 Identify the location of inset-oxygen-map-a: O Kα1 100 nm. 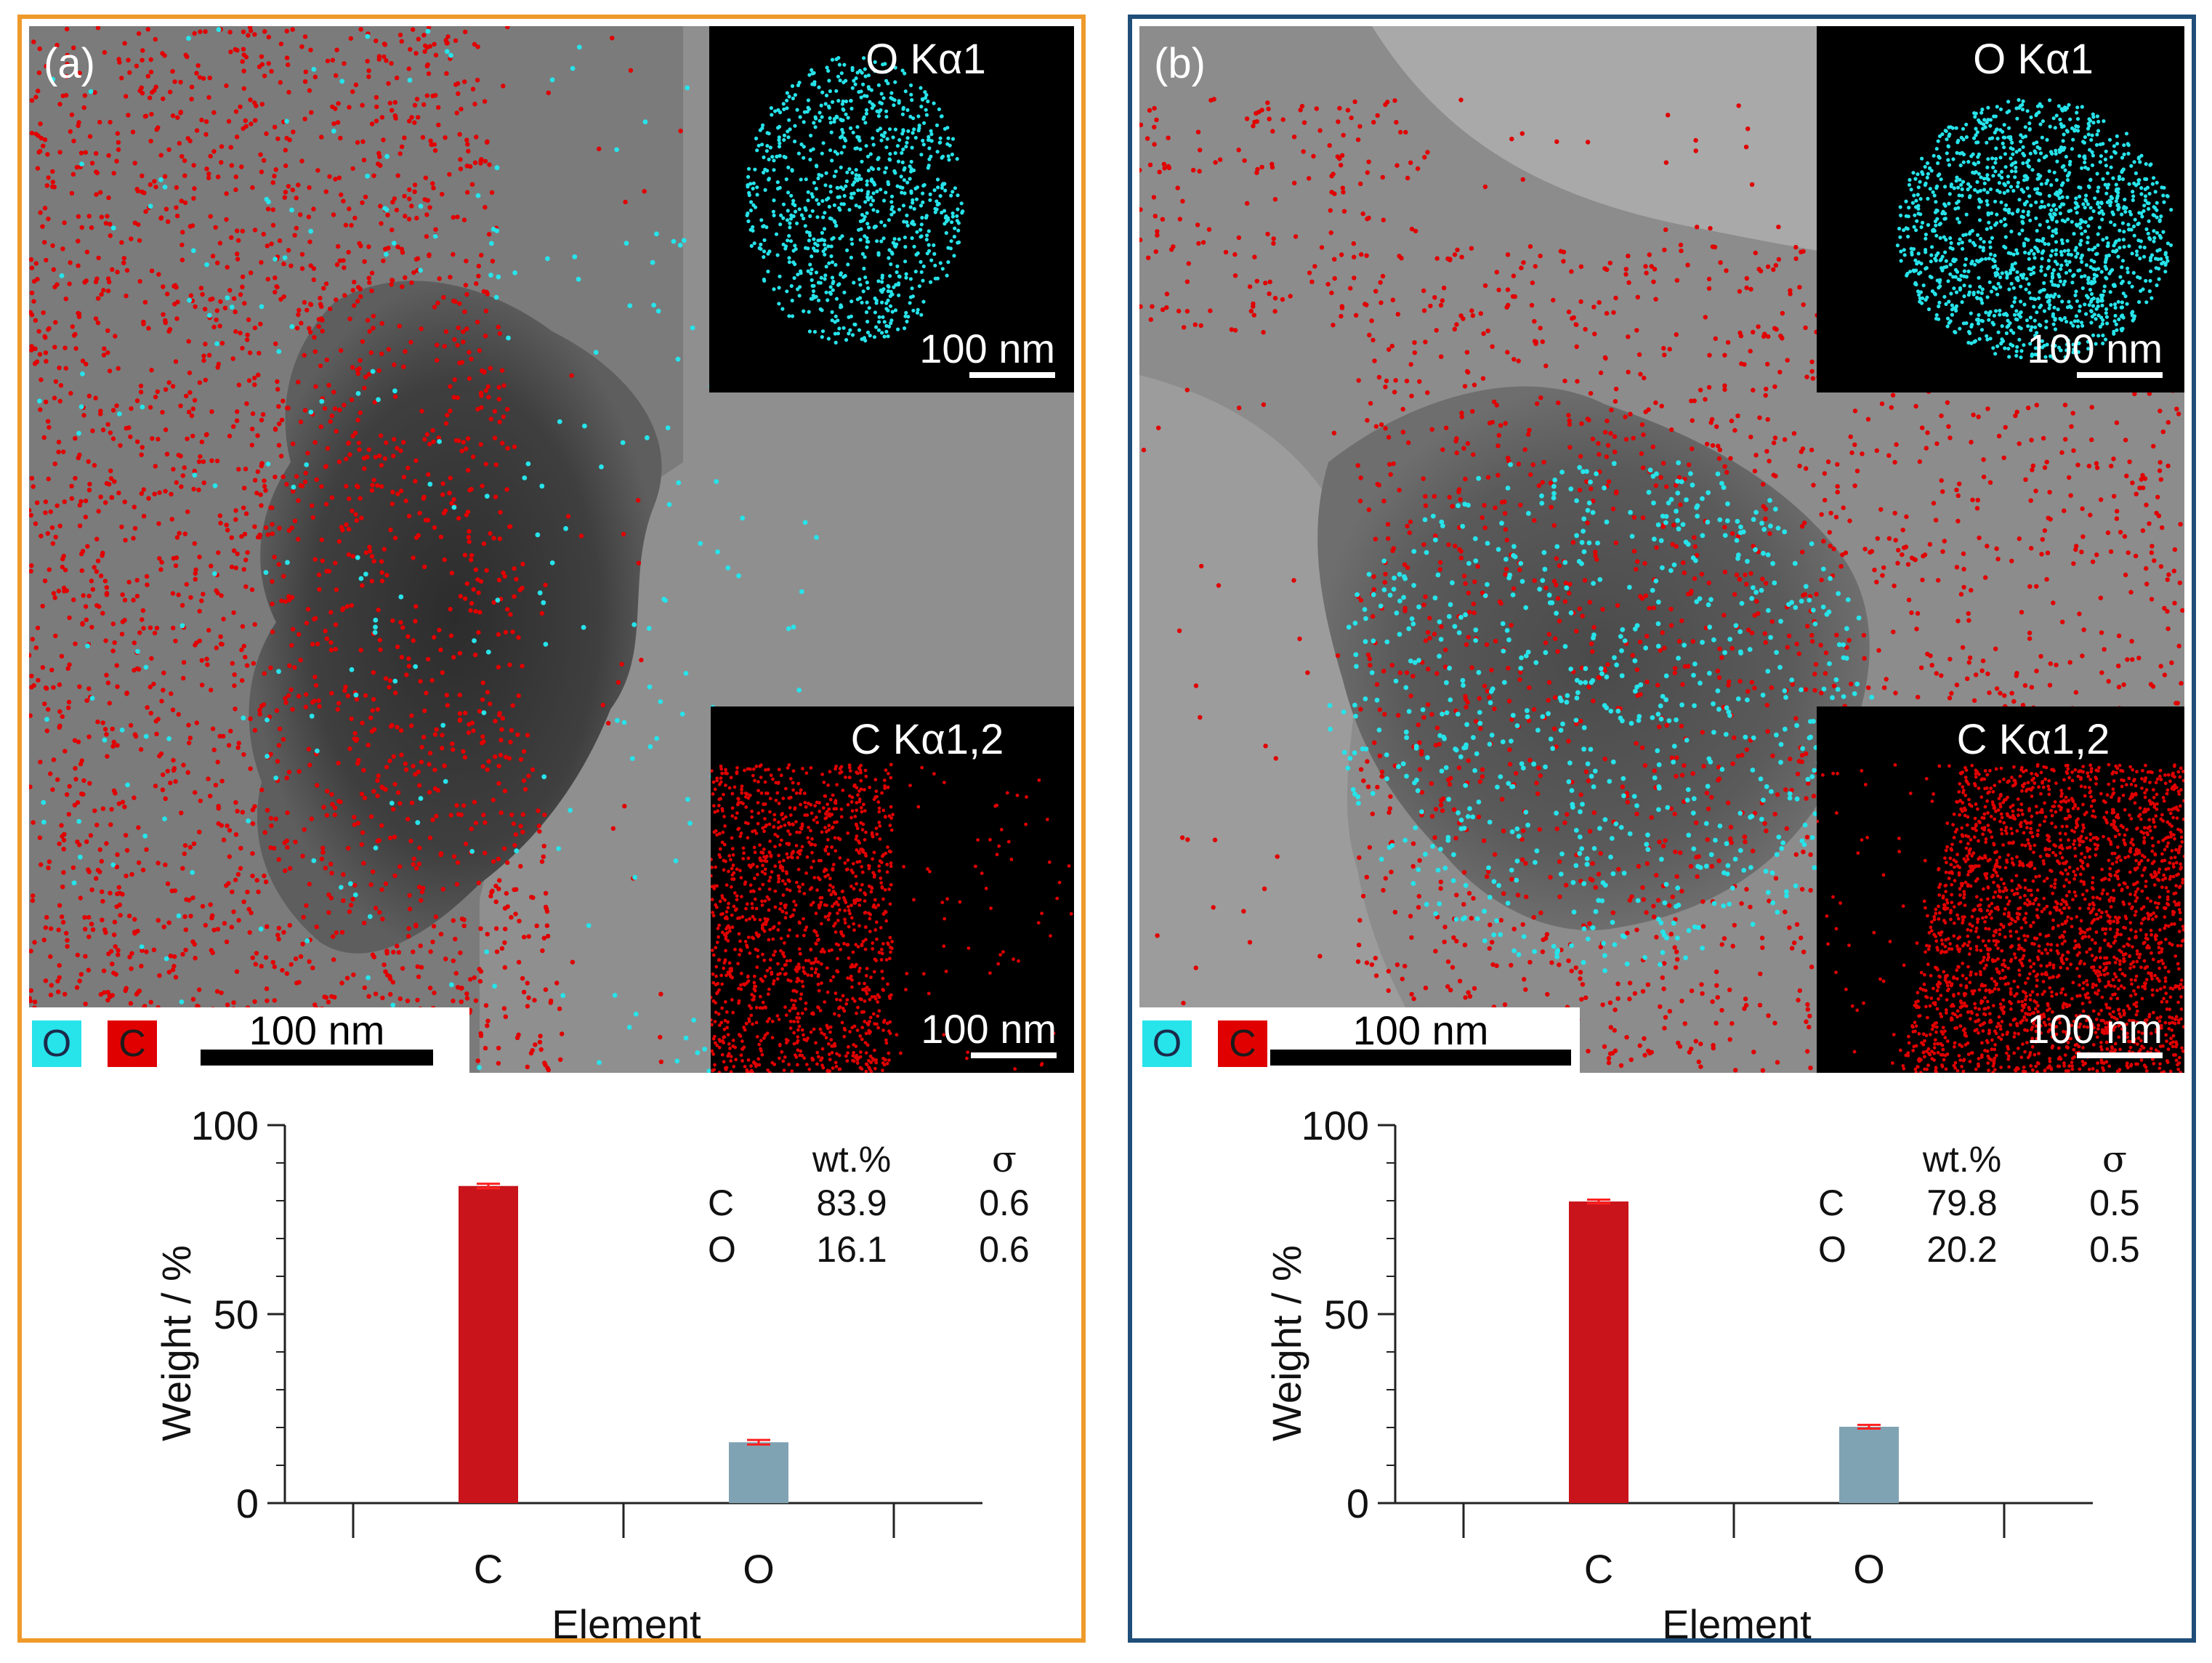
(891, 209).